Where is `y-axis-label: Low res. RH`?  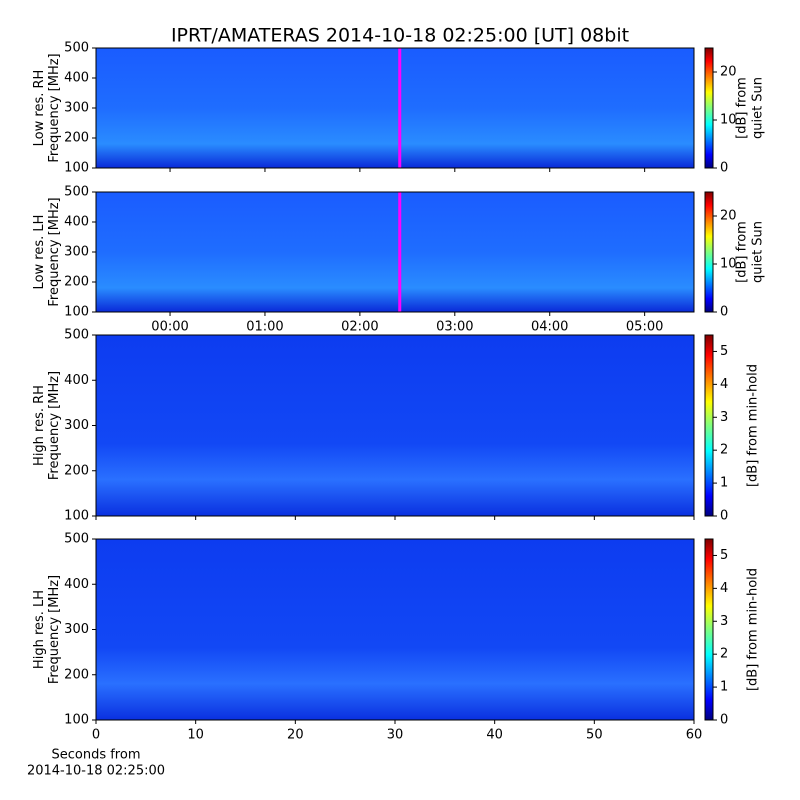
y-axis-label: Low res. RH is located at coordinates (39, 108).